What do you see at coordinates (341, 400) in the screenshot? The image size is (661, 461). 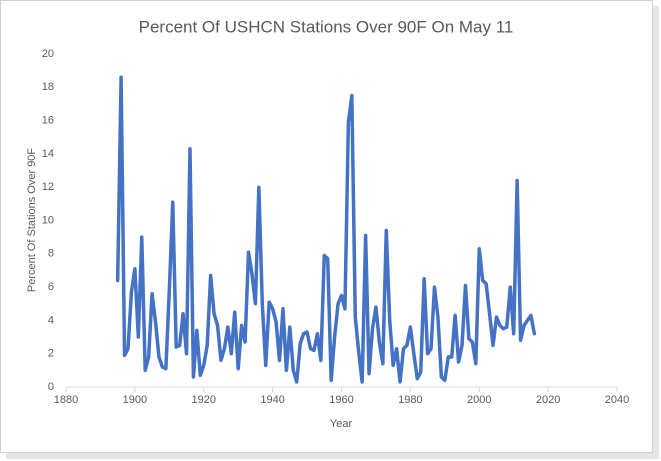 I see `x-tick-label: 1960` at bounding box center [341, 400].